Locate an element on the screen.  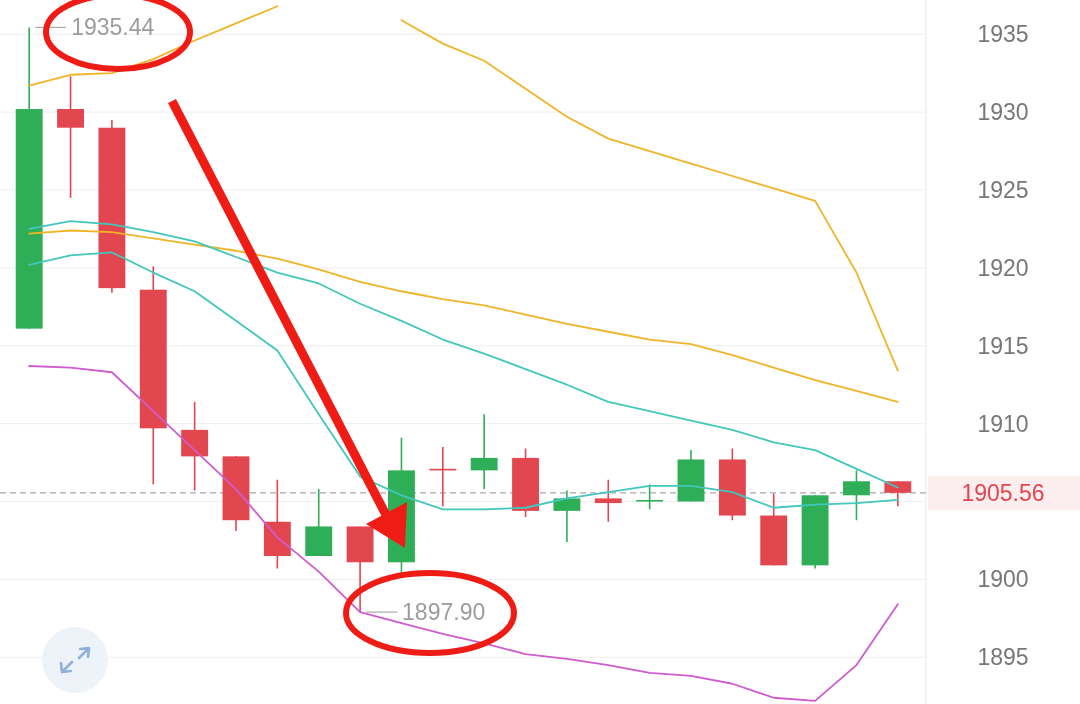
y-tick-label: 1930 is located at coordinates (1003, 112).